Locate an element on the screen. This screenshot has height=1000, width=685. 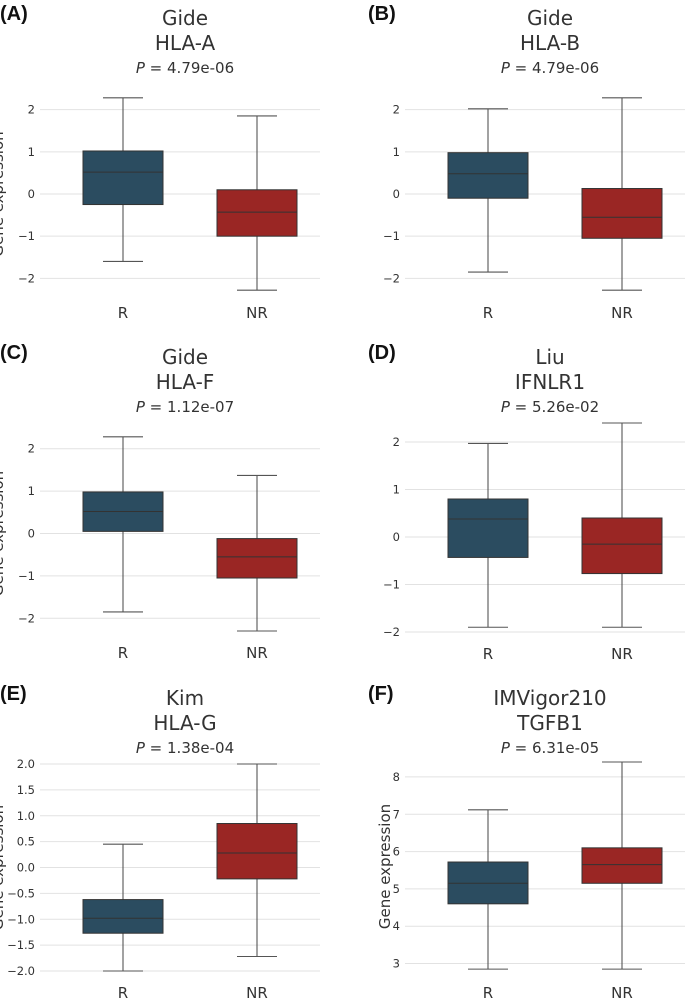
gene-title: TGFB1 is located at coordinates (549, 723).